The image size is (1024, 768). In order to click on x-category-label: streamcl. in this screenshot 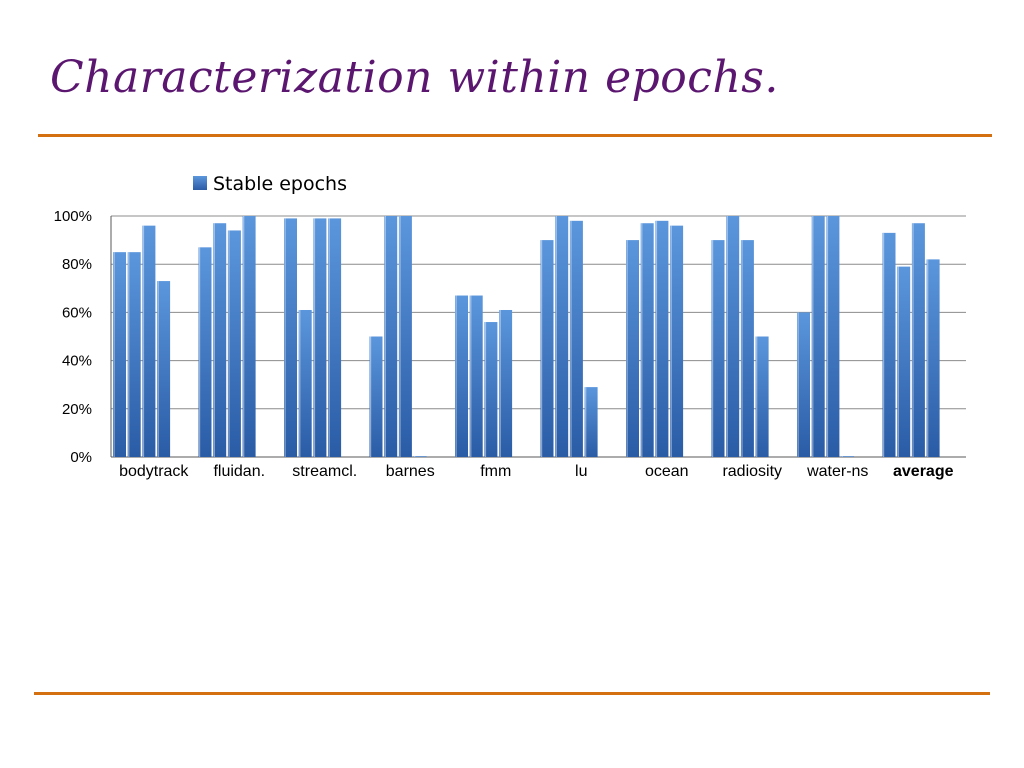, I will do `click(324, 471)`.